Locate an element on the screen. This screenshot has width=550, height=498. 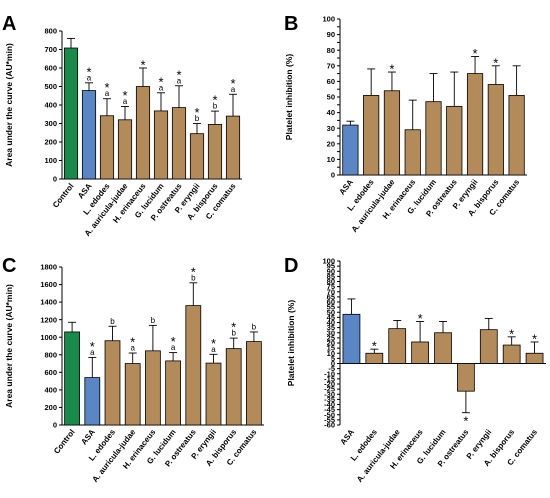
y-tick-label: 1800 is located at coordinates (48, 267).